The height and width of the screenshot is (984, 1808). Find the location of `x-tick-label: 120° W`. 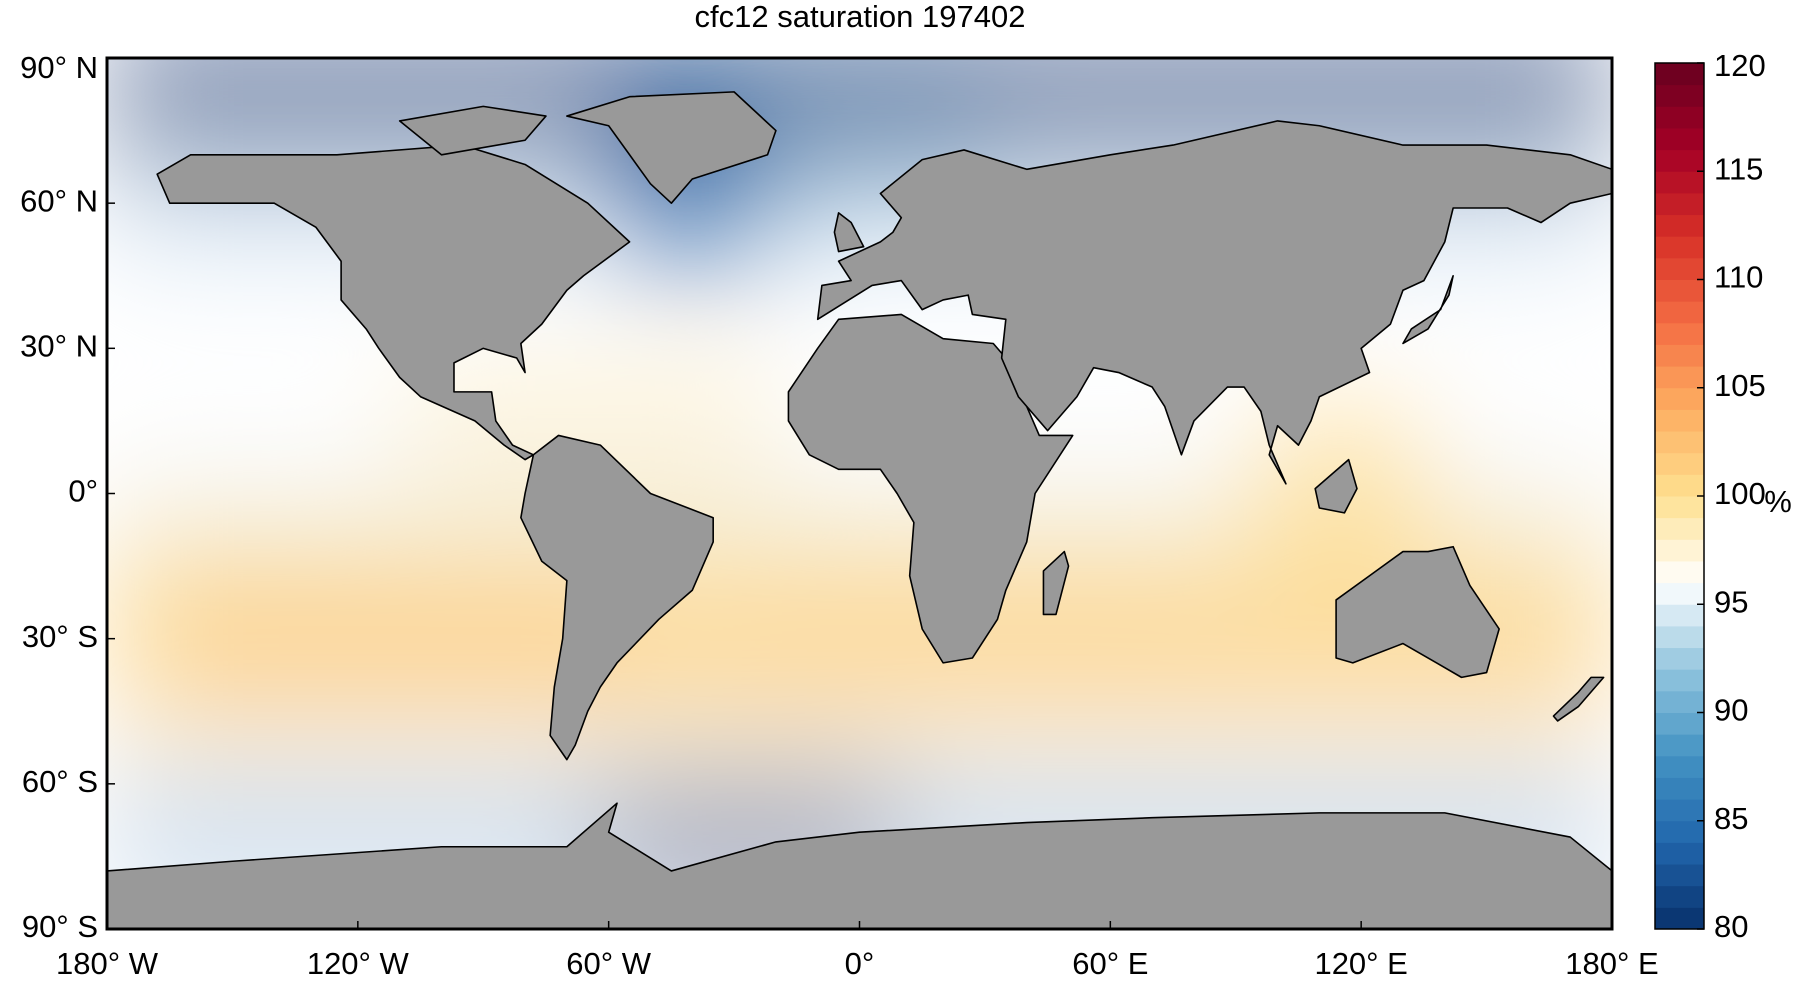

x-tick-label: 120° W is located at coordinates (358, 963).